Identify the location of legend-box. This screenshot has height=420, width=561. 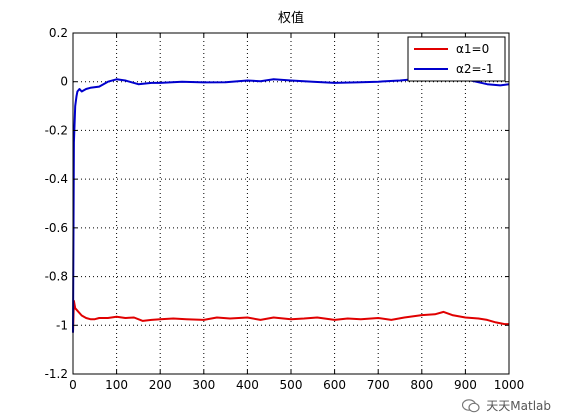
(456, 59).